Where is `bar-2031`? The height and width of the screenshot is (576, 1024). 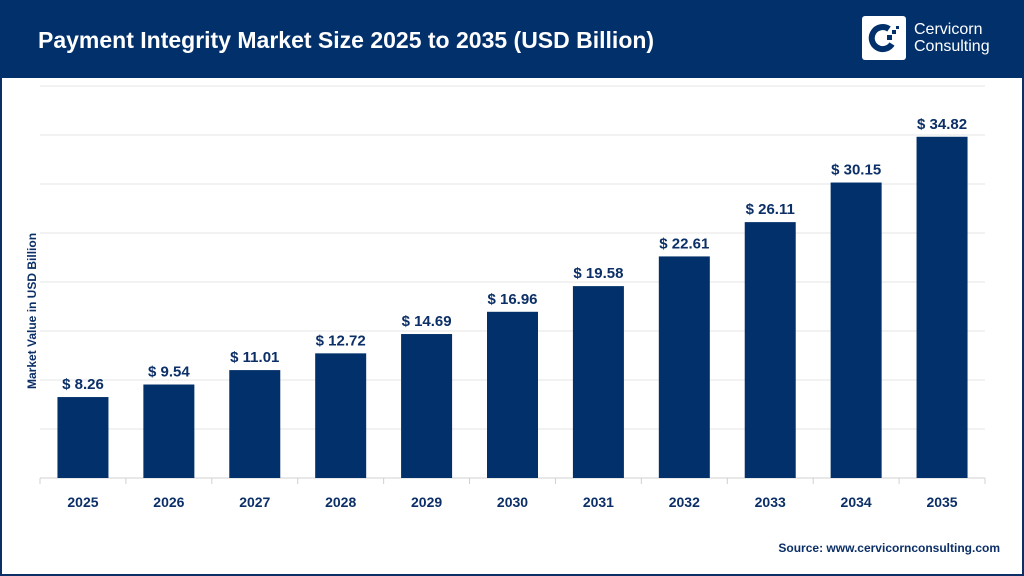
bar-2031 is located at coordinates (598, 382).